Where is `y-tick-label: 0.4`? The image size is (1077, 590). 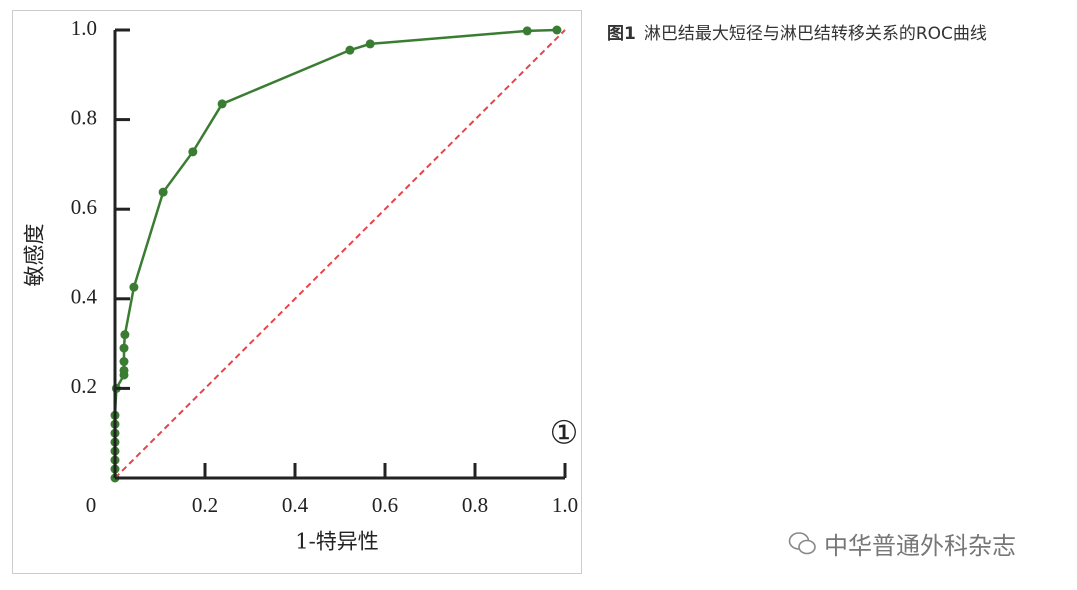
y-tick-label: 0.4 is located at coordinates (84, 297).